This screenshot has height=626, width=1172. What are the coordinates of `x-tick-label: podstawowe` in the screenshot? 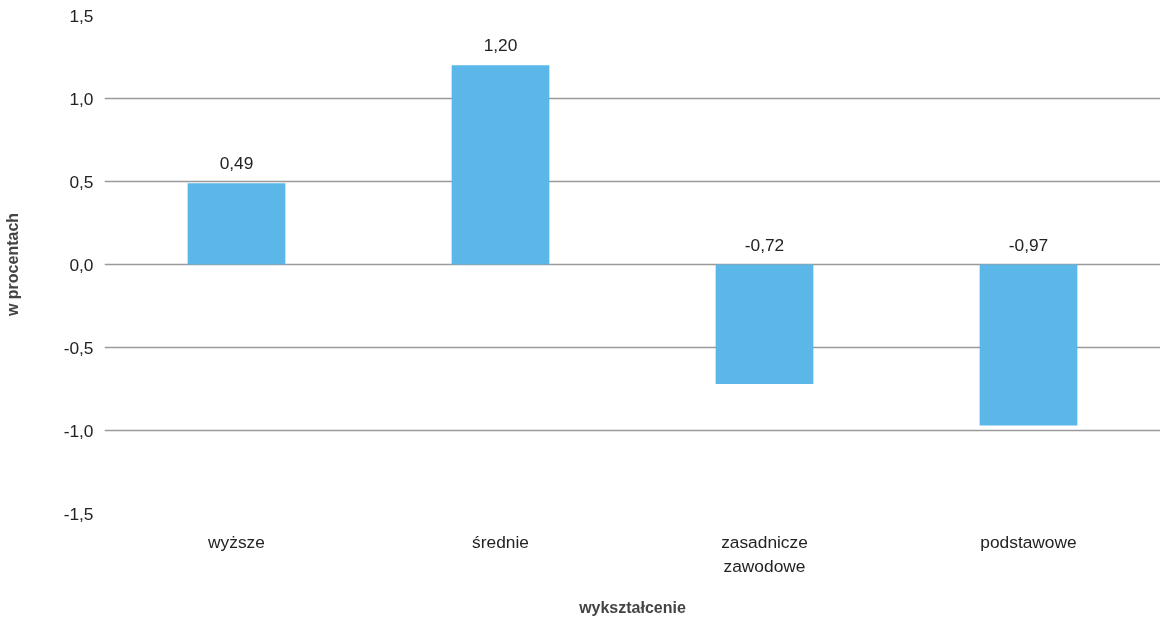 It's located at (1028, 541).